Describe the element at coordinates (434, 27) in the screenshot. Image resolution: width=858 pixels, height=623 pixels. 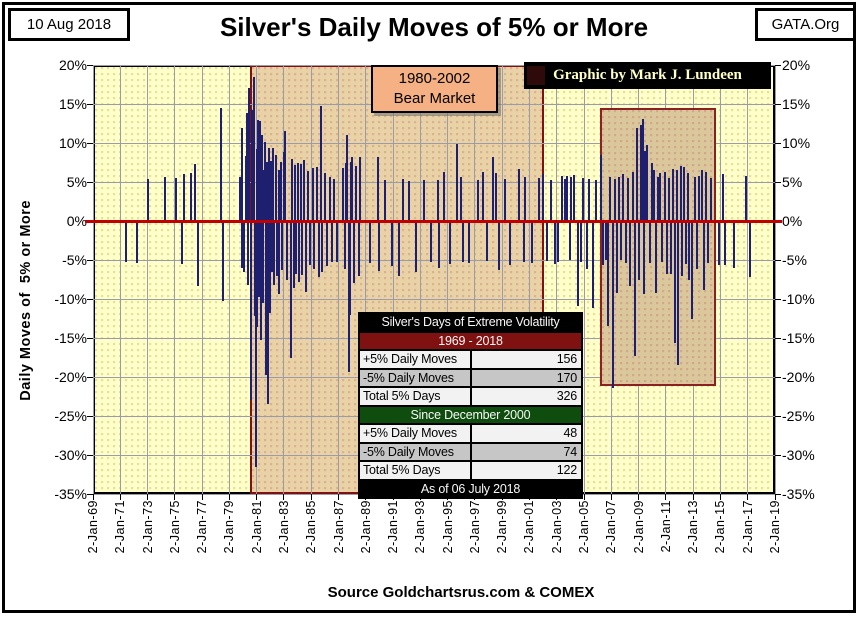
I see `page-title: Silver's Daily Moves of 5% or More` at that location.